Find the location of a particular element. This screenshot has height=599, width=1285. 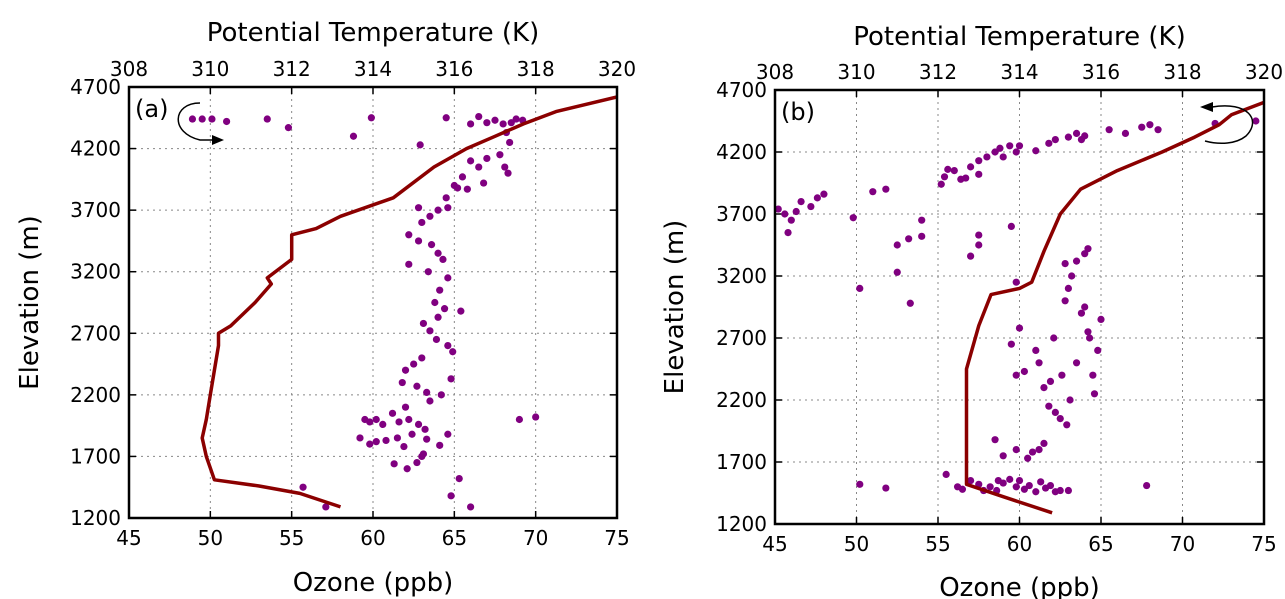

y-tick-label: 4200 is located at coordinates (741, 152).